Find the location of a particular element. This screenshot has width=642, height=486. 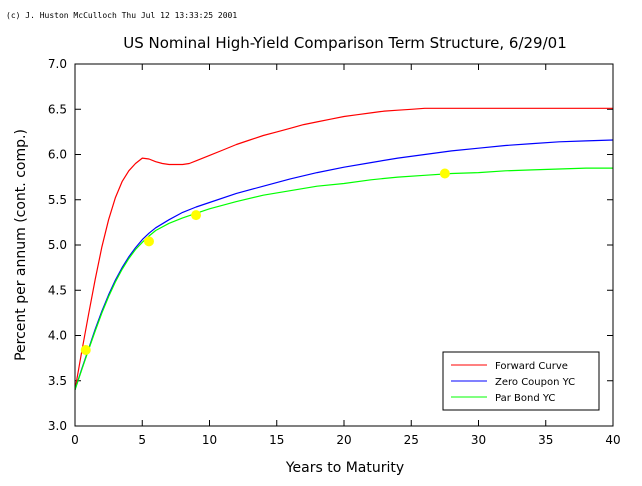

y-tick-label: 5.0 is located at coordinates (57, 245).